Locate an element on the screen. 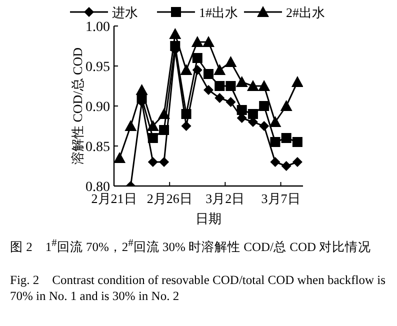 This screenshot has width=397, height=326. x-tick-label: 2月26日 is located at coordinates (169, 198).